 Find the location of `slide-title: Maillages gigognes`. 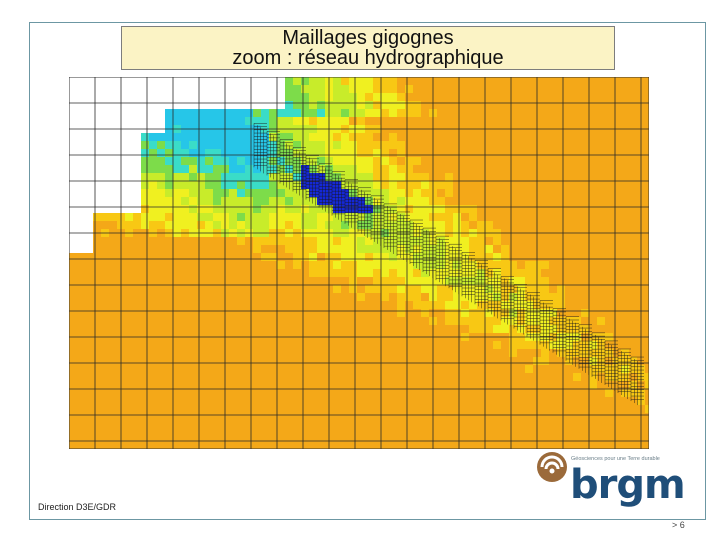

slide-title: Maillages gigognes is located at coordinates (368, 38).